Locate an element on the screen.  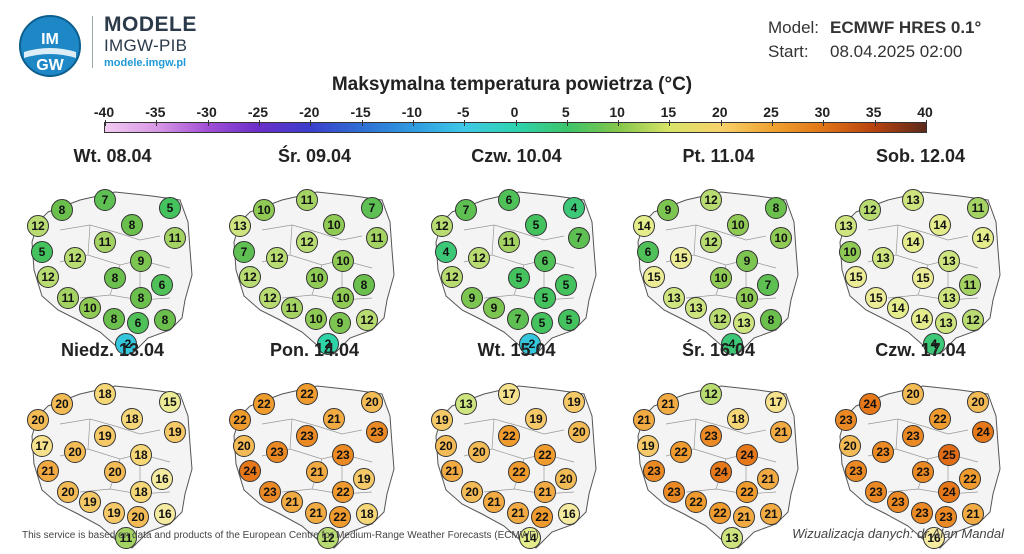
brand-subtitle: IMGW-PIB is located at coordinates (146, 45).